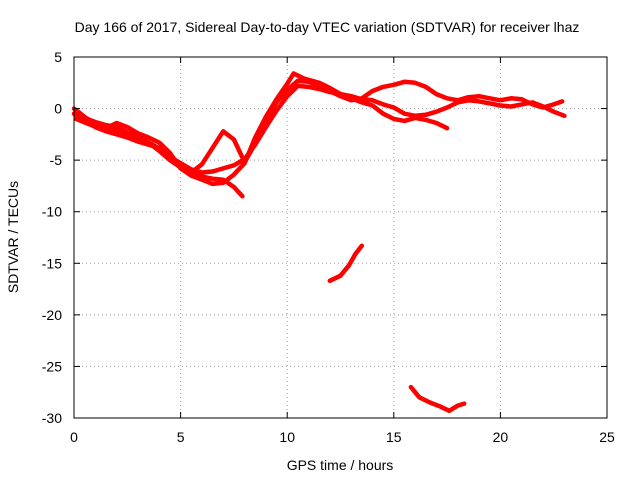 This screenshot has height=480, width=640. Describe the element at coordinates (74, 437) in the screenshot. I see `x-tick-label: 0` at that location.